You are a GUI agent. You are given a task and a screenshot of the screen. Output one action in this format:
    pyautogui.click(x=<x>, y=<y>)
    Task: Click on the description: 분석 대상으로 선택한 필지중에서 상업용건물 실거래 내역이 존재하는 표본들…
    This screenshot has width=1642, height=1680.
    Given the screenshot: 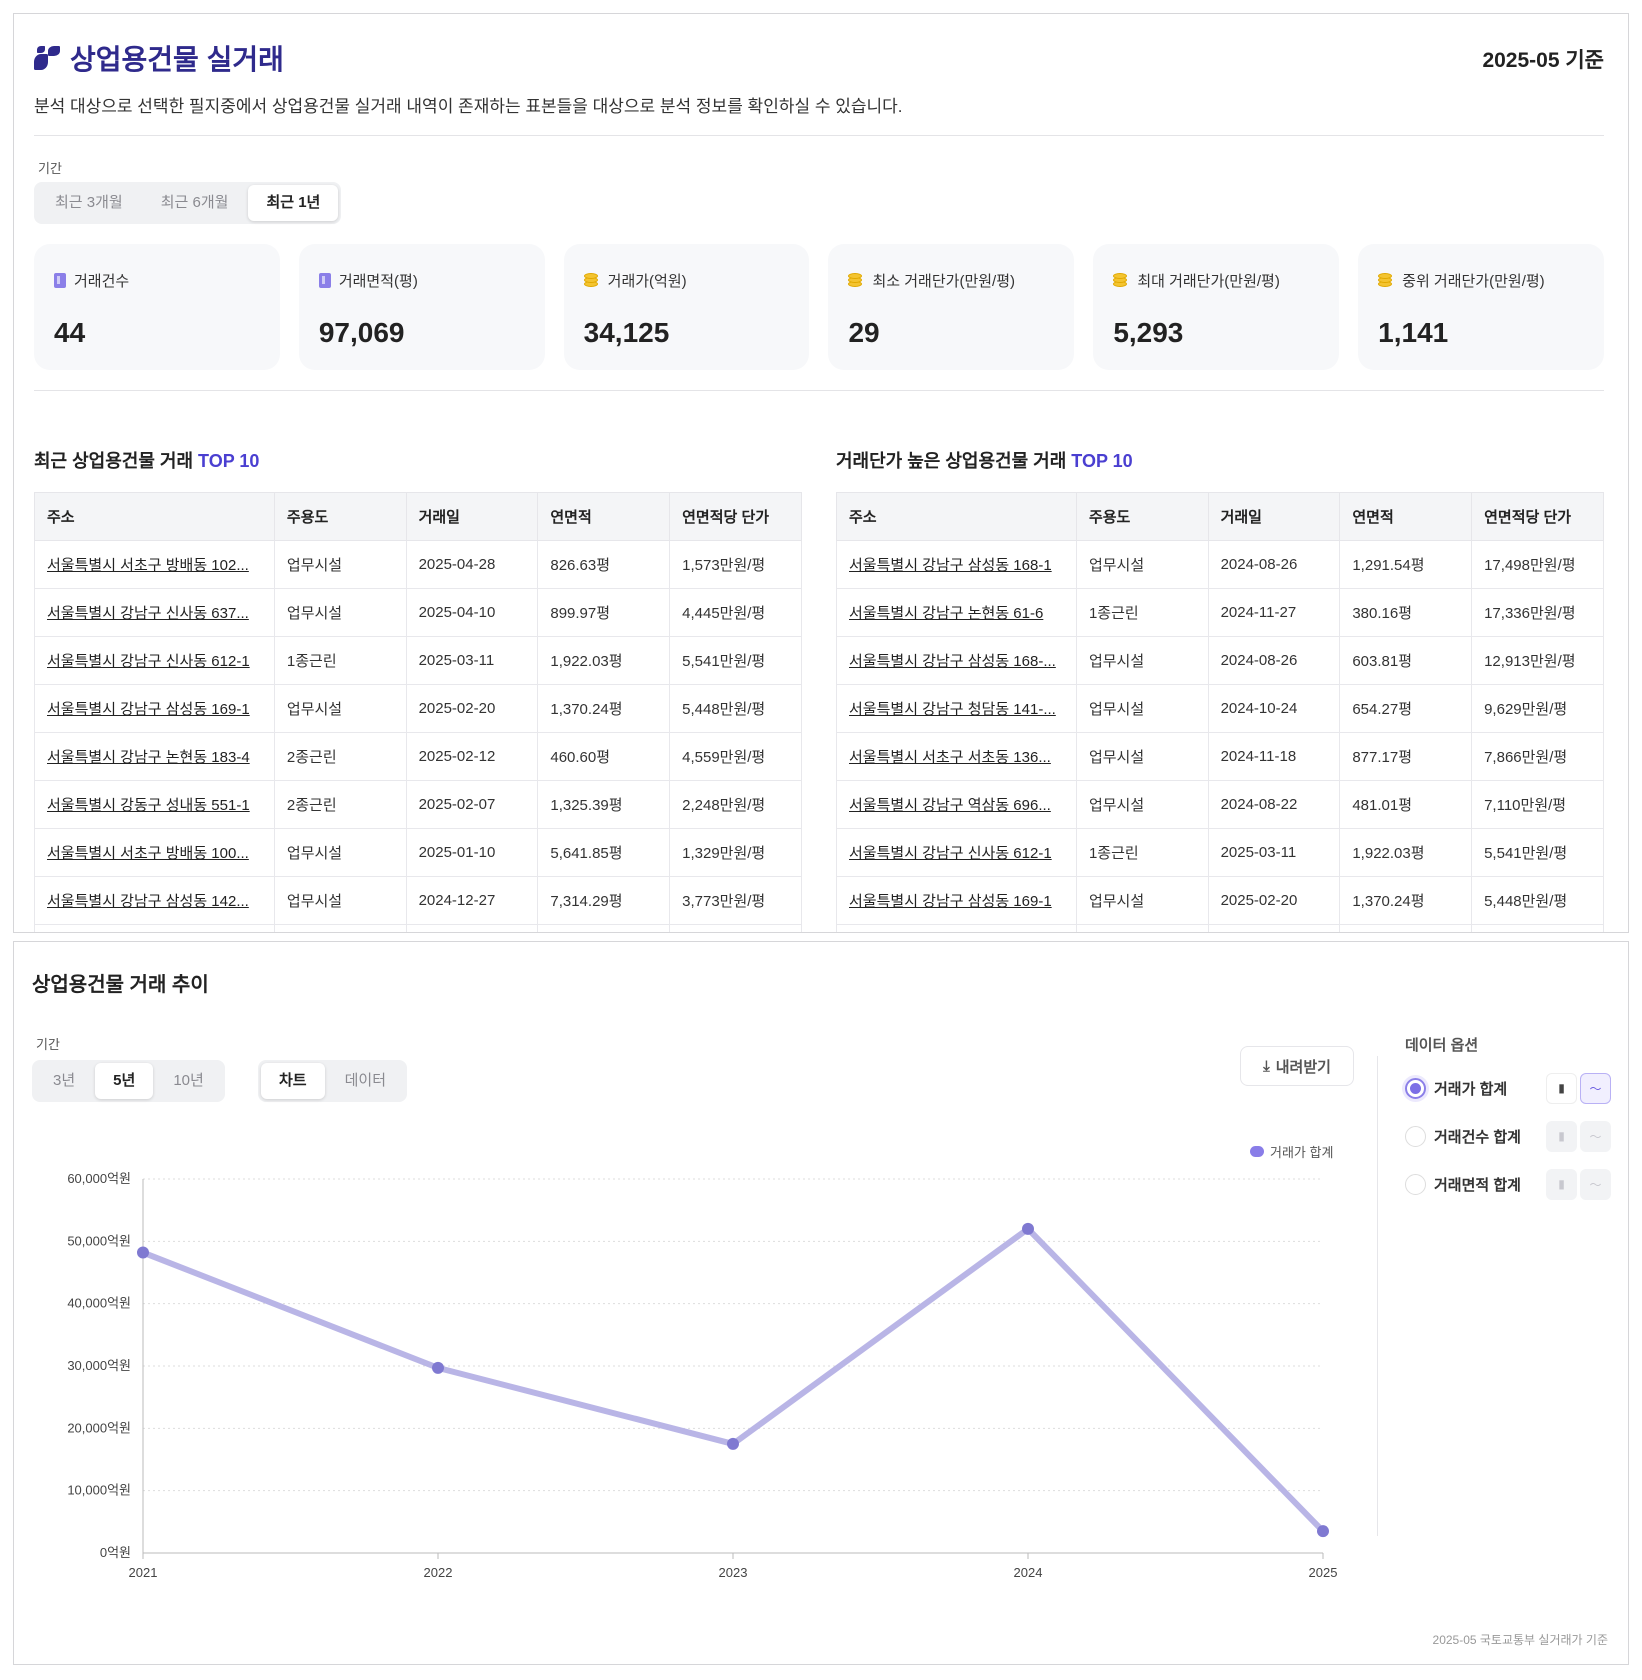 What is the action you would take?
    pyautogui.click(x=468, y=106)
    